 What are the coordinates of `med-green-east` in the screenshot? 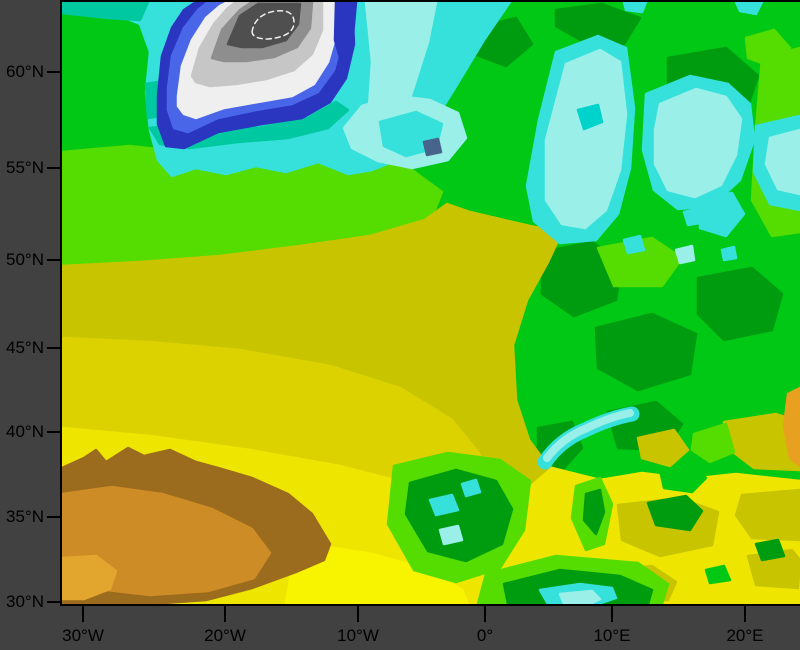 It's located at (675, 513).